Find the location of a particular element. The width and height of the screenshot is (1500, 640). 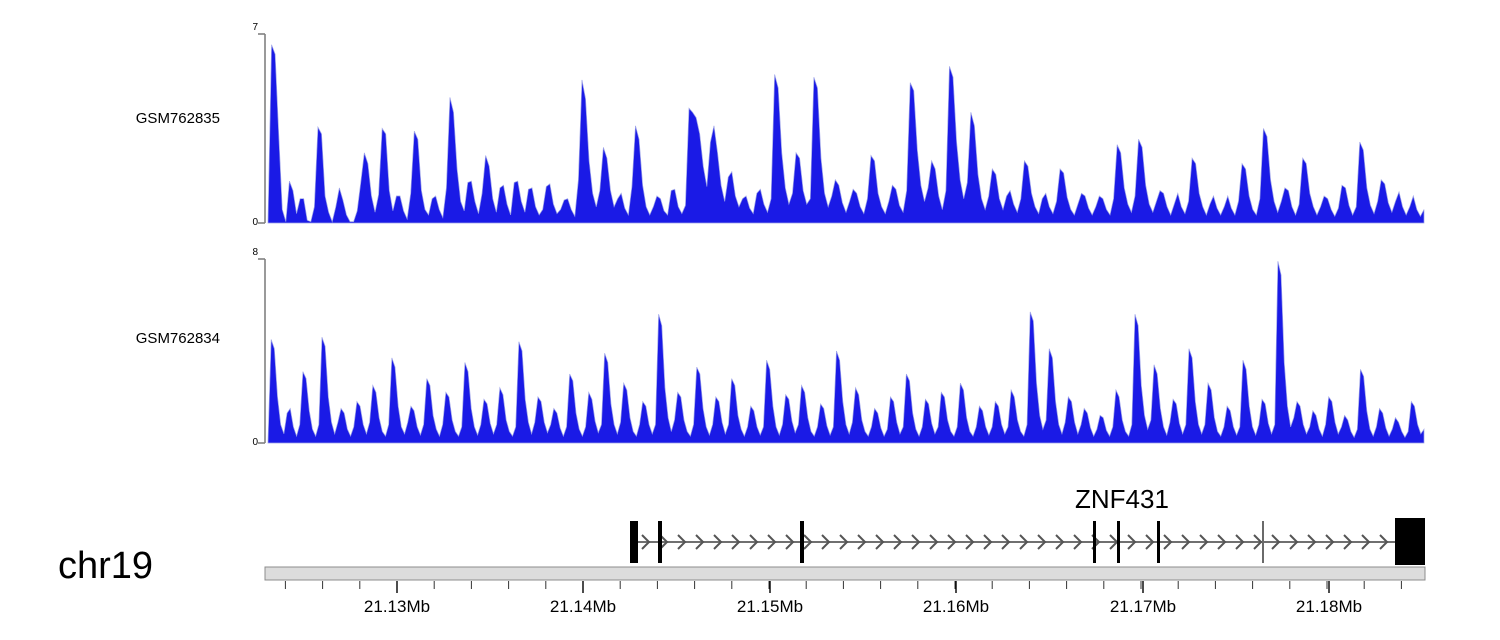

axis-tick-label-5: 21.18Mb is located at coordinates (1329, 606).